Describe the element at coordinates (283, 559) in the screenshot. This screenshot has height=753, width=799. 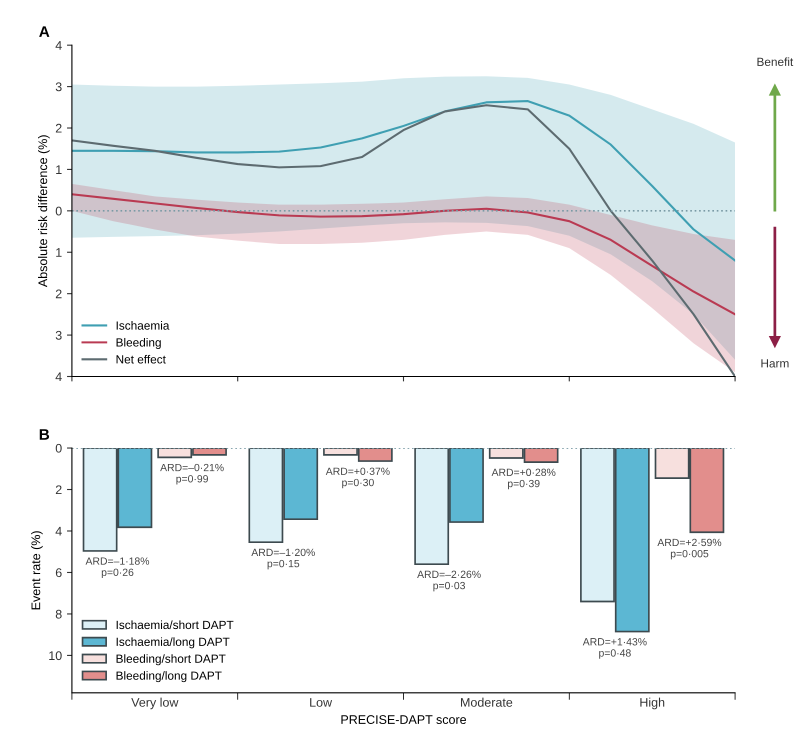
I see `annotation: ARD=–1·20% p=0·15` at that location.